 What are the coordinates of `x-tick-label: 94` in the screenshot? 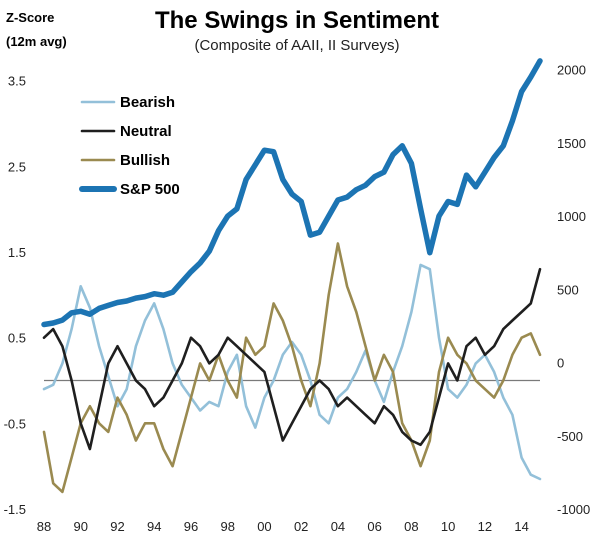 It's located at (154, 526).